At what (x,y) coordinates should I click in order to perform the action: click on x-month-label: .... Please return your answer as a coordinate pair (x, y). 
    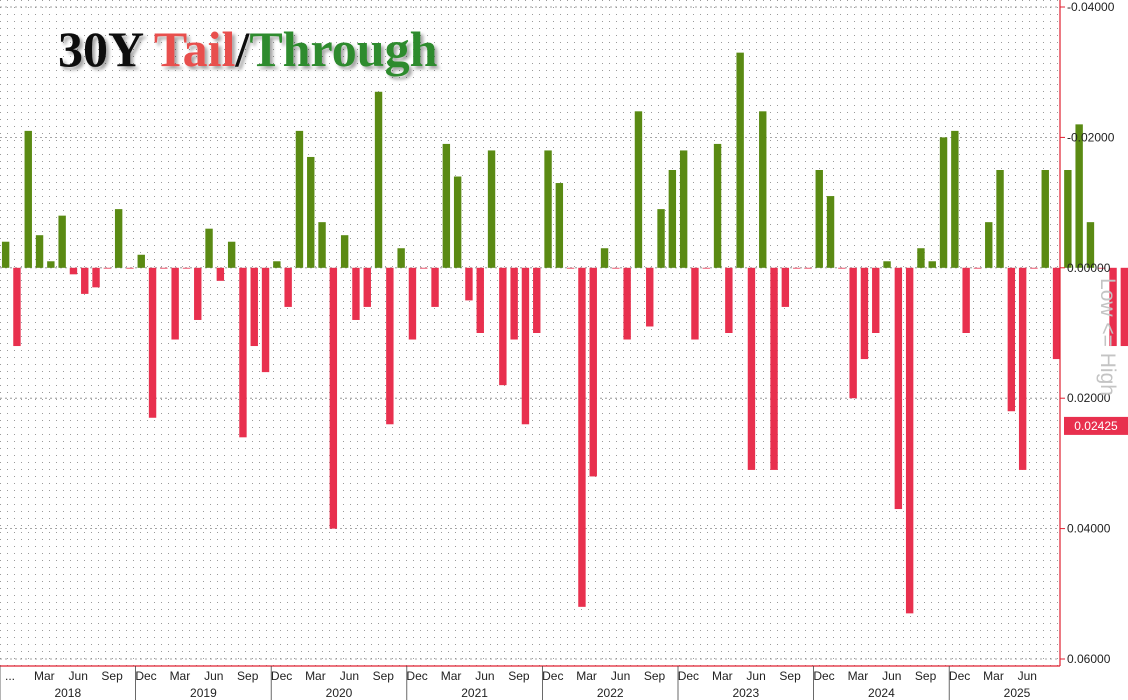
    Looking at the image, I should click on (10, 676).